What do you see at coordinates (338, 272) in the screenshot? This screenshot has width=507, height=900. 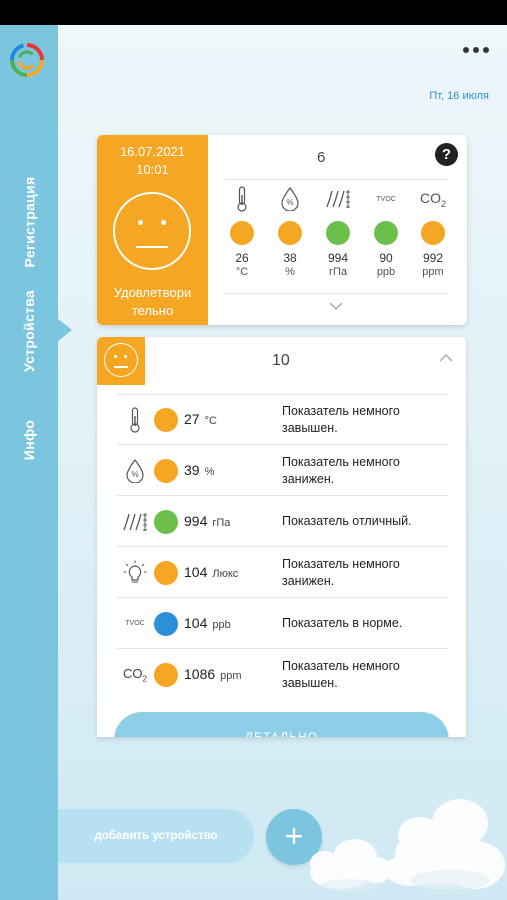 I see `reading-unit: гПа` at bounding box center [338, 272].